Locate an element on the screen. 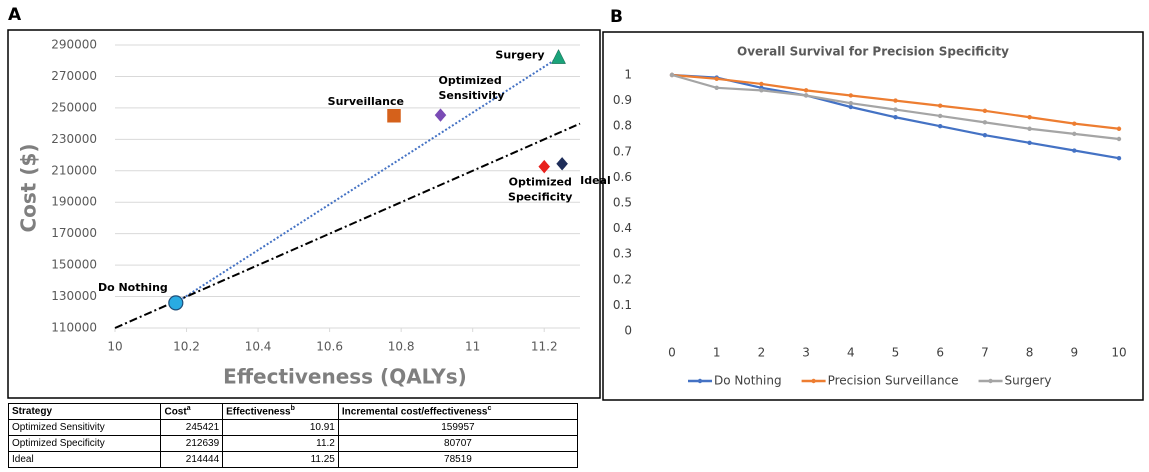  y-tick-label: 0.3 is located at coordinates (622, 254).